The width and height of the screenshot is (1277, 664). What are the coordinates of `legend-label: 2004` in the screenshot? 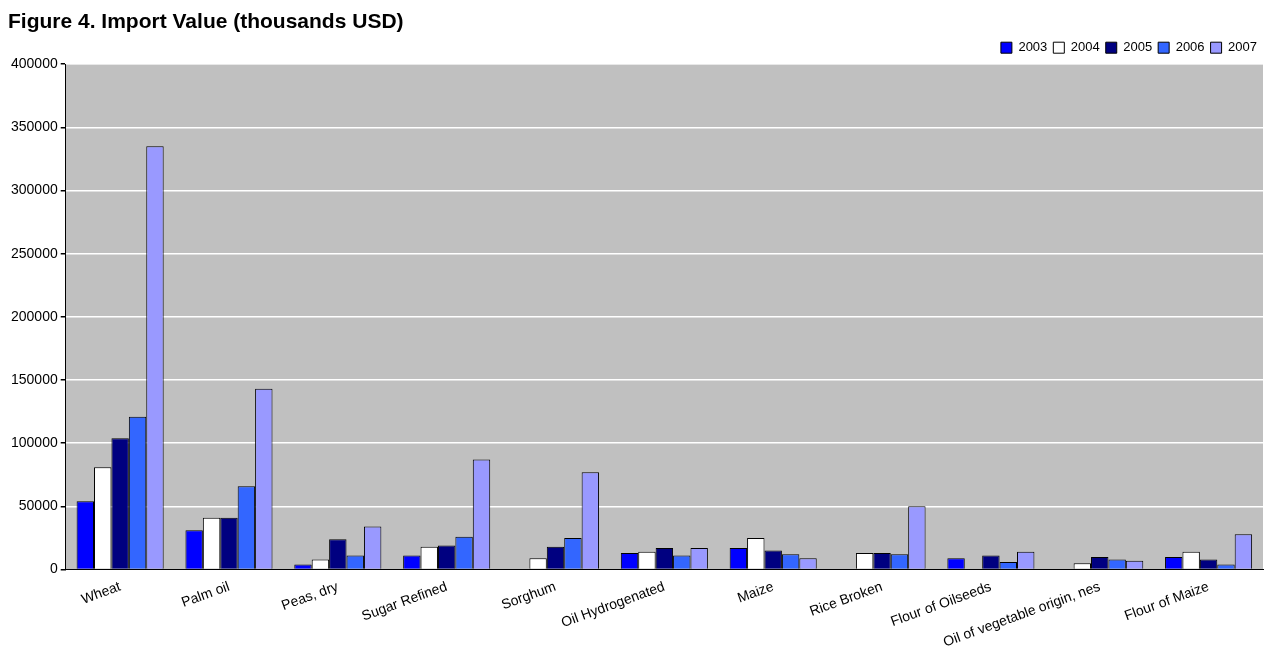 It's located at (1085, 47).